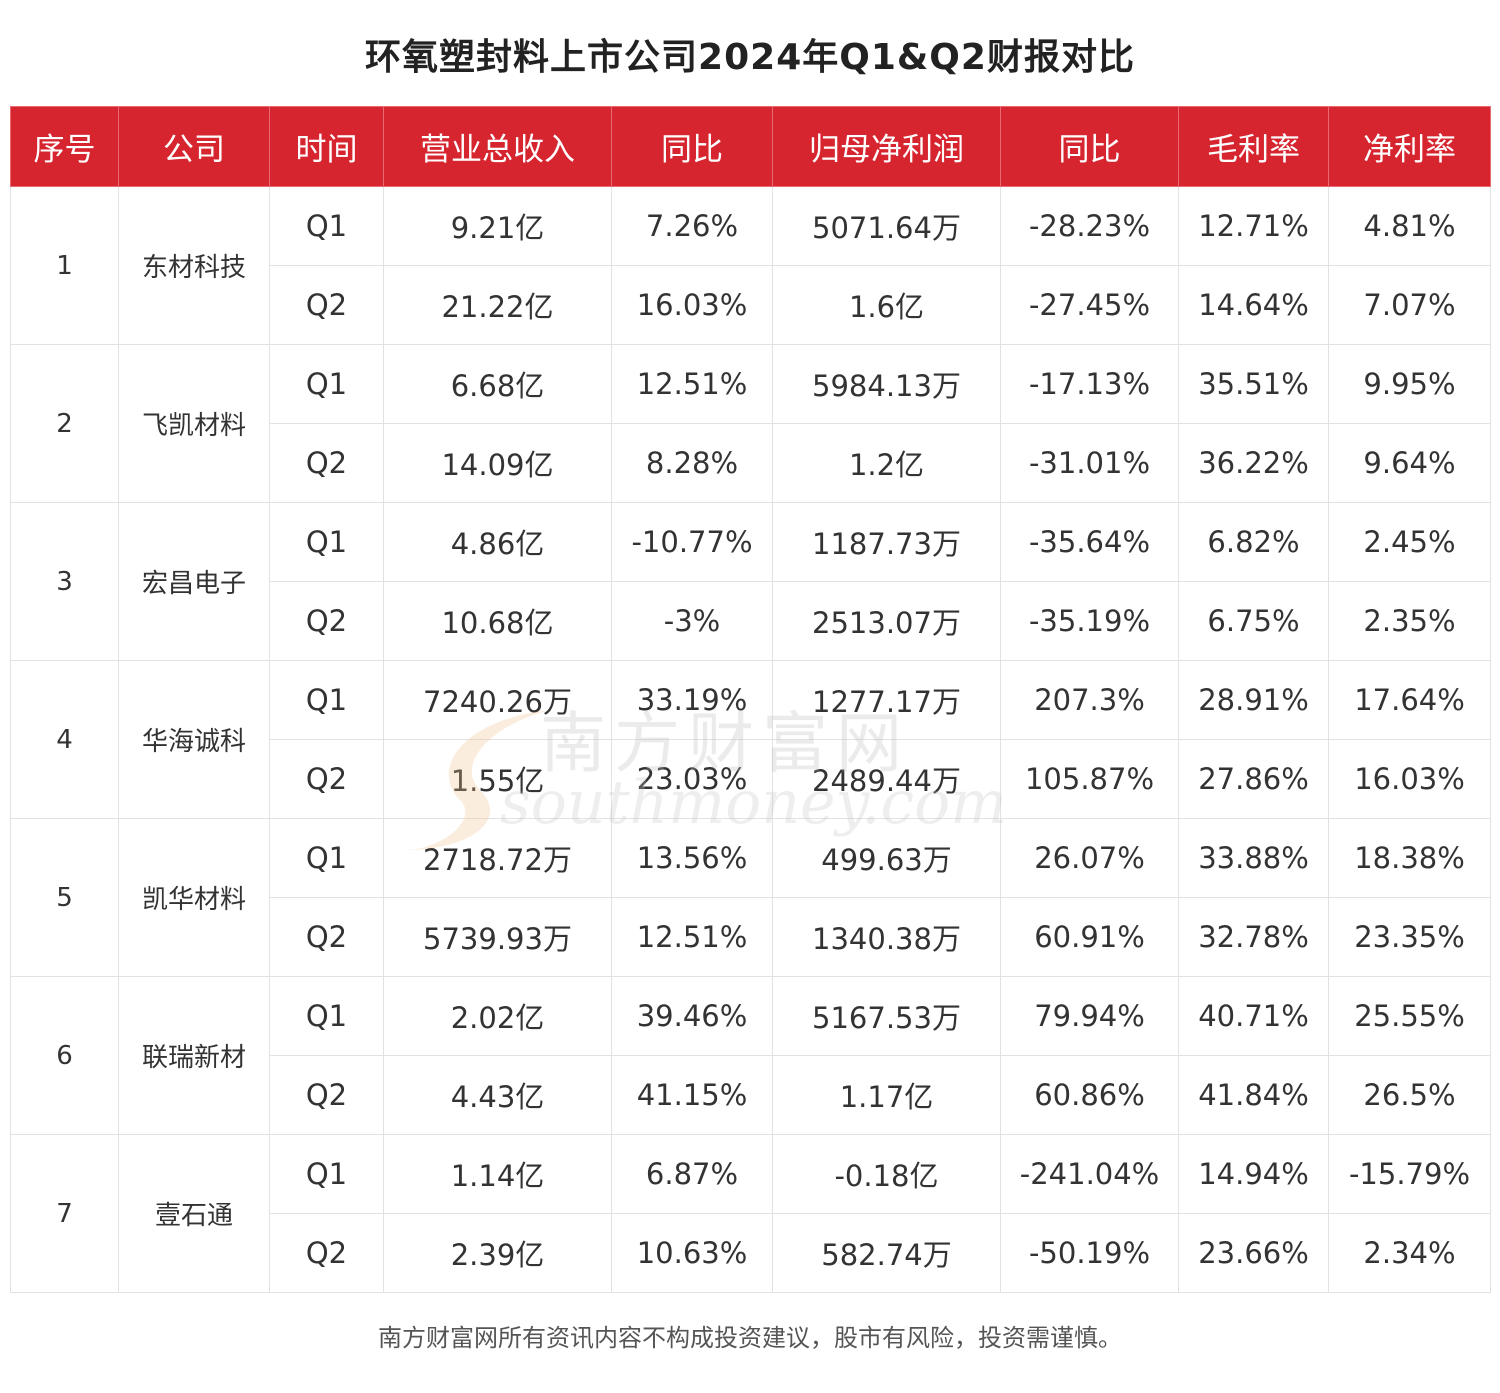 This screenshot has height=1393, width=1500. What do you see at coordinates (1089, 858) in the screenshot?
I see `profit-yoy-cell: 26.07%` at bounding box center [1089, 858].